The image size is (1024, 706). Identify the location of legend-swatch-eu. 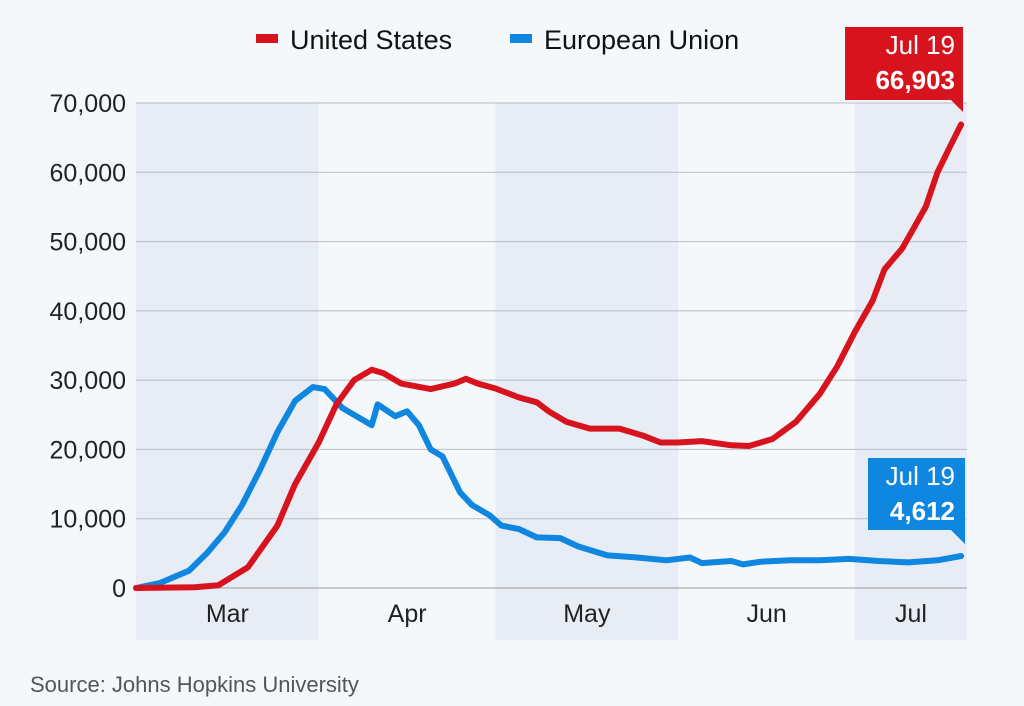
(521, 38).